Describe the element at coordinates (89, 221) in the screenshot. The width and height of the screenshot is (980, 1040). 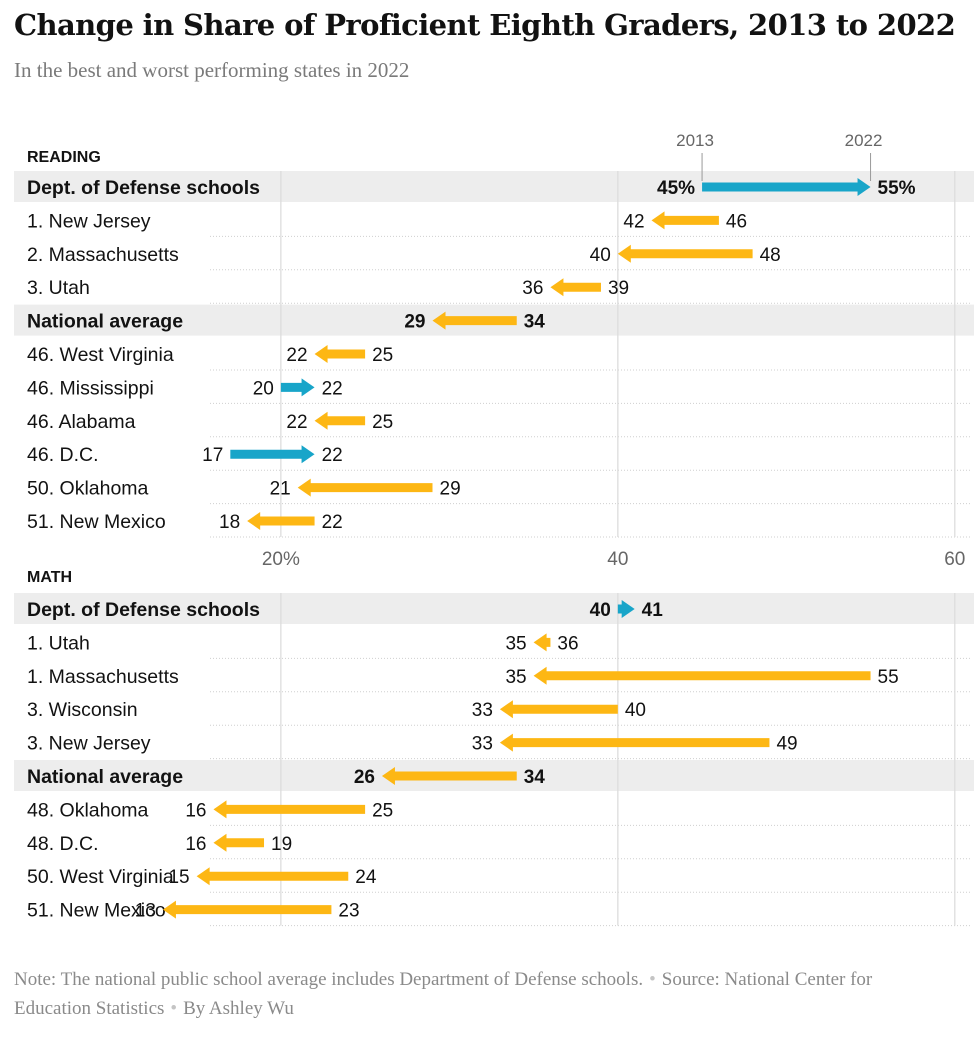
I see `row-label: 1. New Jersey` at that location.